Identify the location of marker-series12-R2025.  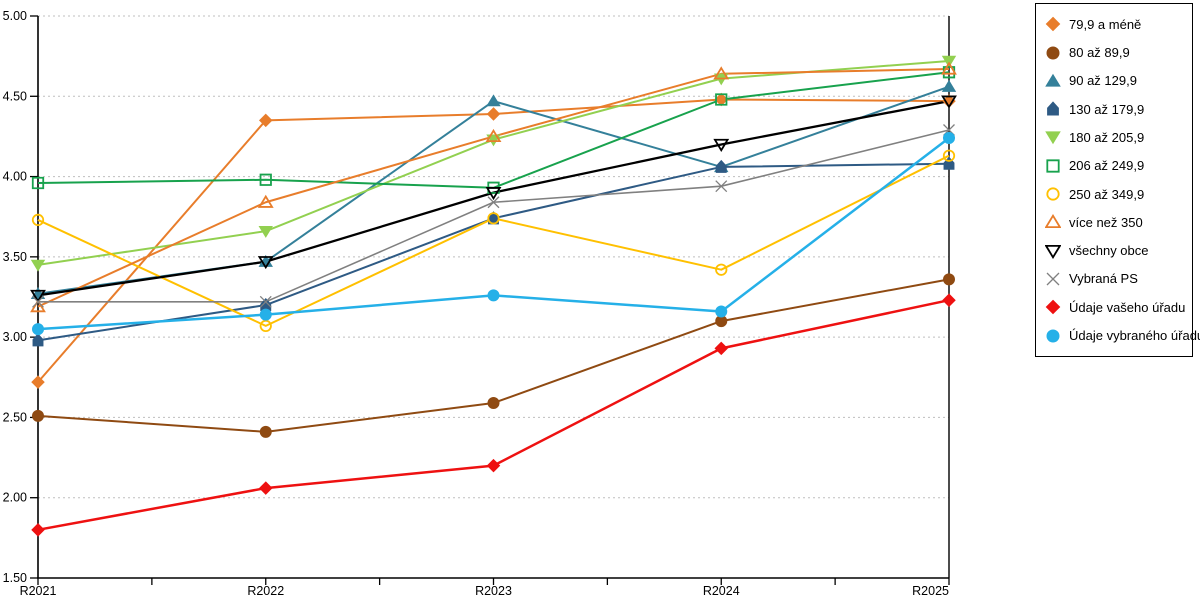
(949, 138).